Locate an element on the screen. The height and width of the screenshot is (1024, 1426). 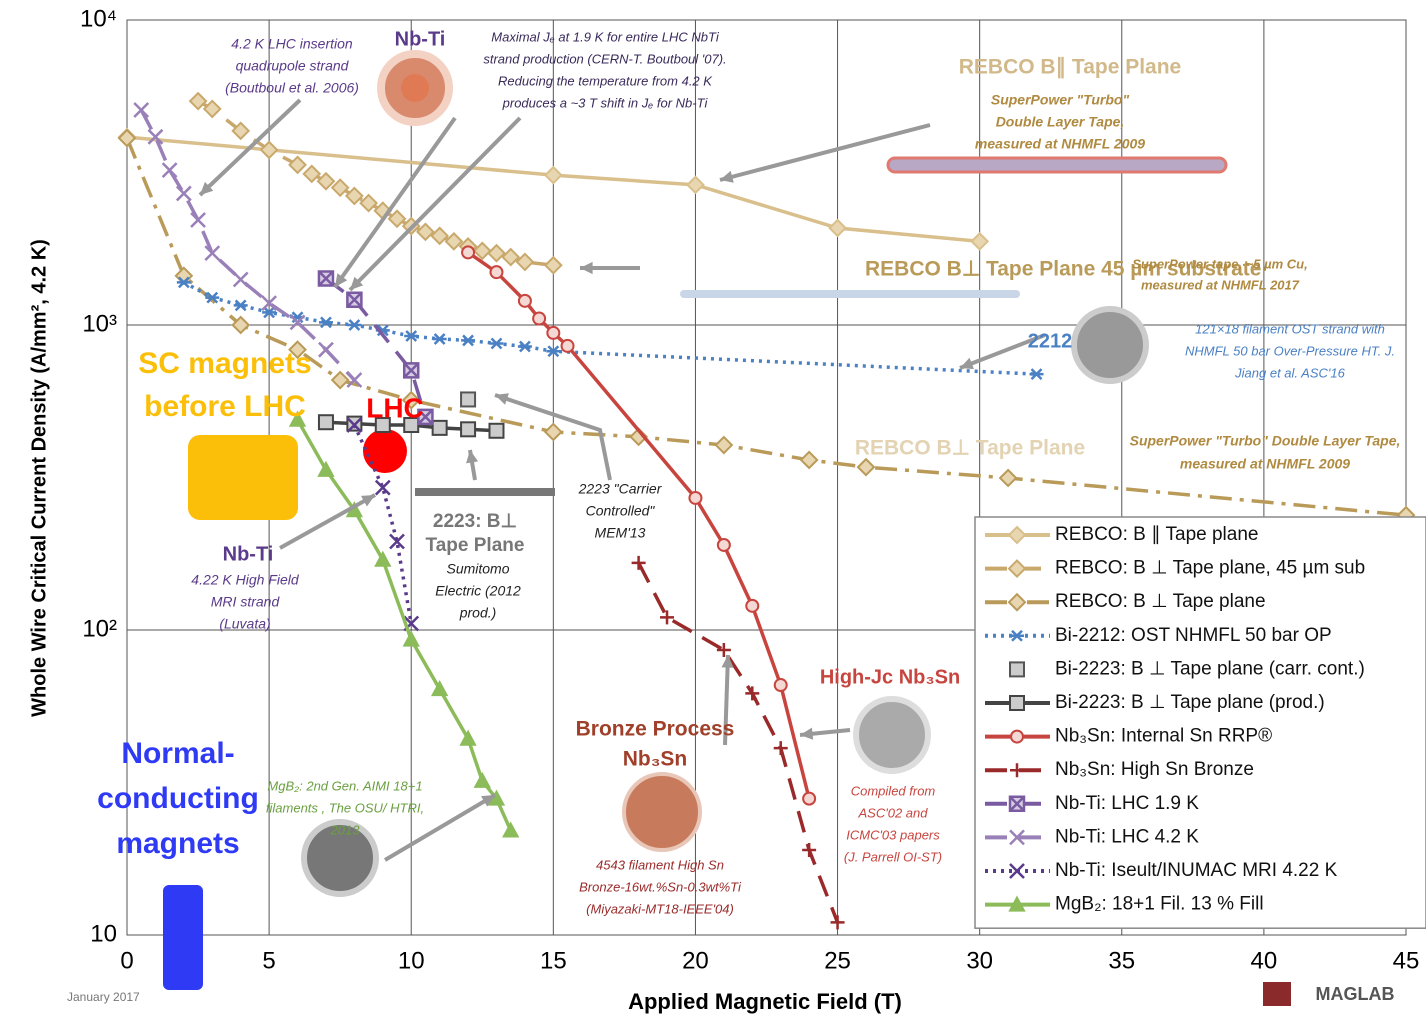
legend-label: Bi-2223: B ⊥ Tape plane (carr. cont.) is located at coordinates (1210, 668).